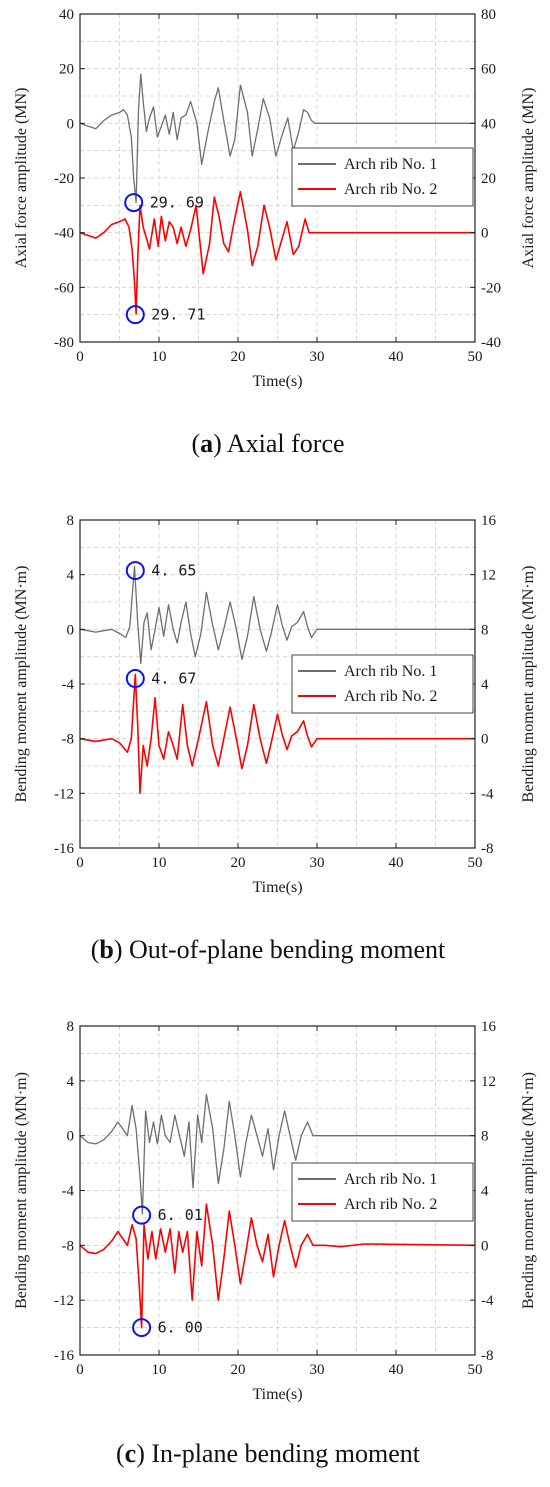 The height and width of the screenshot is (1487, 550). Describe the element at coordinates (131, 1453) in the screenshot. I see `caption-letter: c` at that location.